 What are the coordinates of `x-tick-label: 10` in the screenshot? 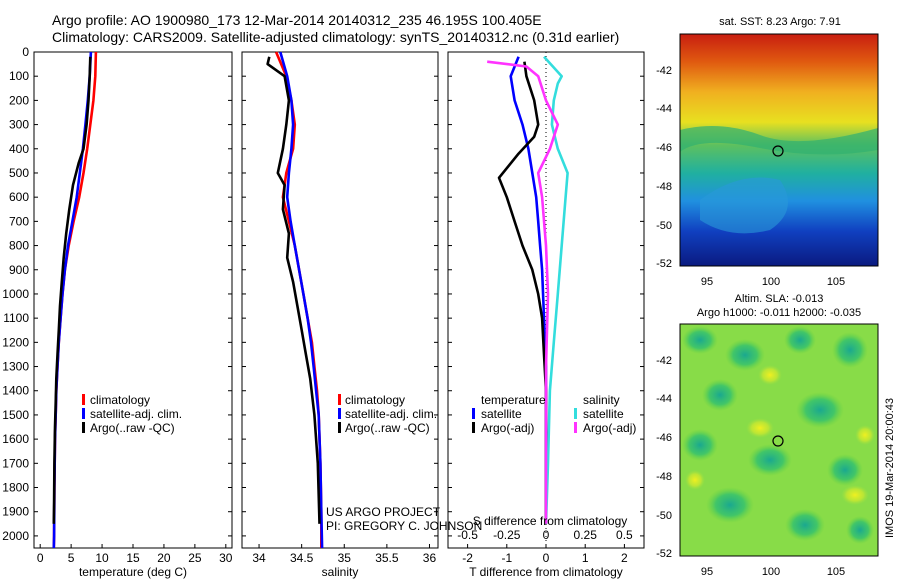 It's located at (102, 558).